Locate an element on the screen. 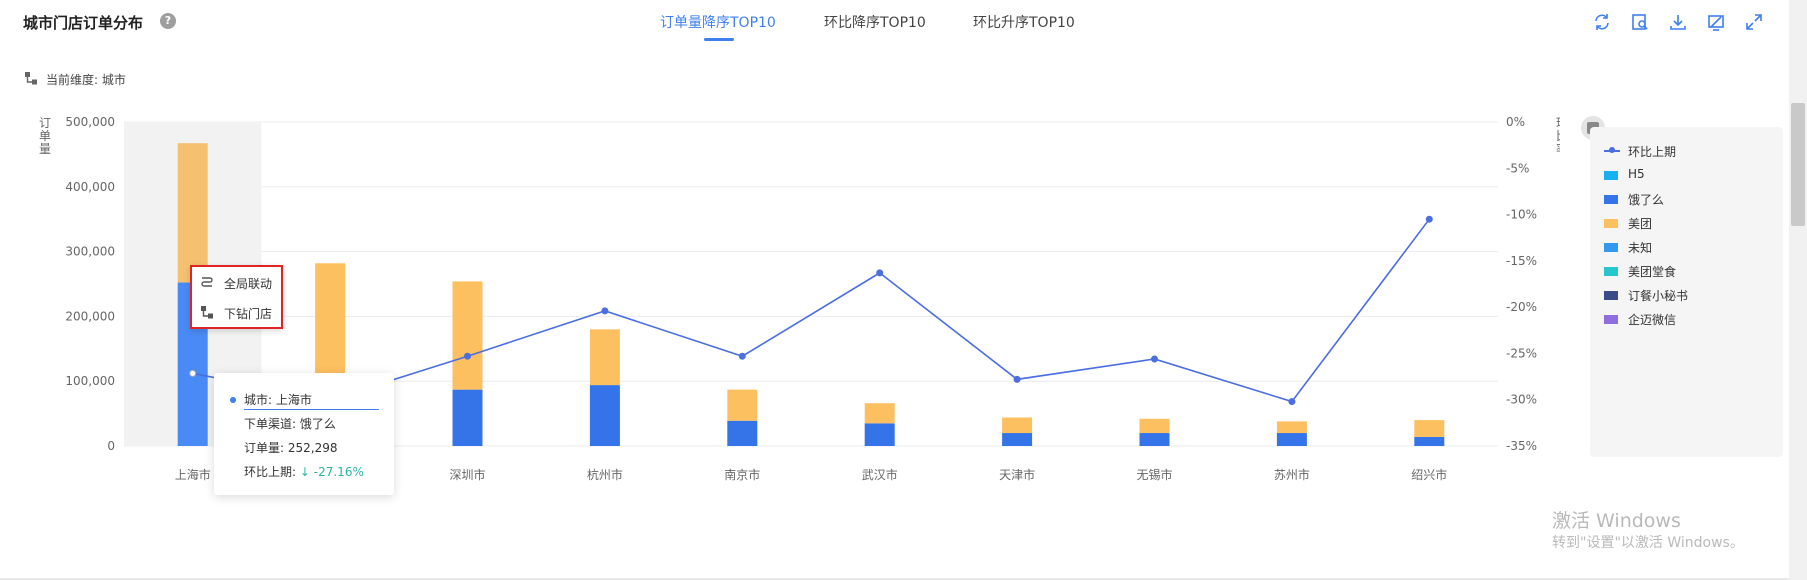 The height and width of the screenshot is (580, 1807). tab-orders-desc: 订单量降序TOP10 is located at coordinates (718, 23).